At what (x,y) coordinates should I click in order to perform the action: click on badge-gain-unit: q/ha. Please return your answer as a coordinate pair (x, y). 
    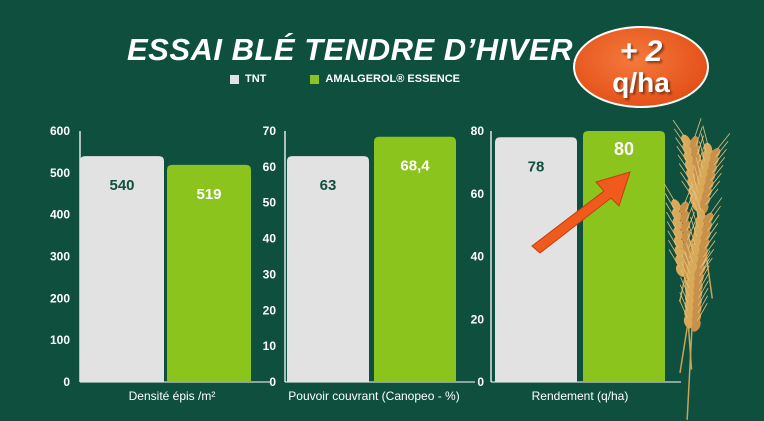
    Looking at the image, I should click on (641, 82).